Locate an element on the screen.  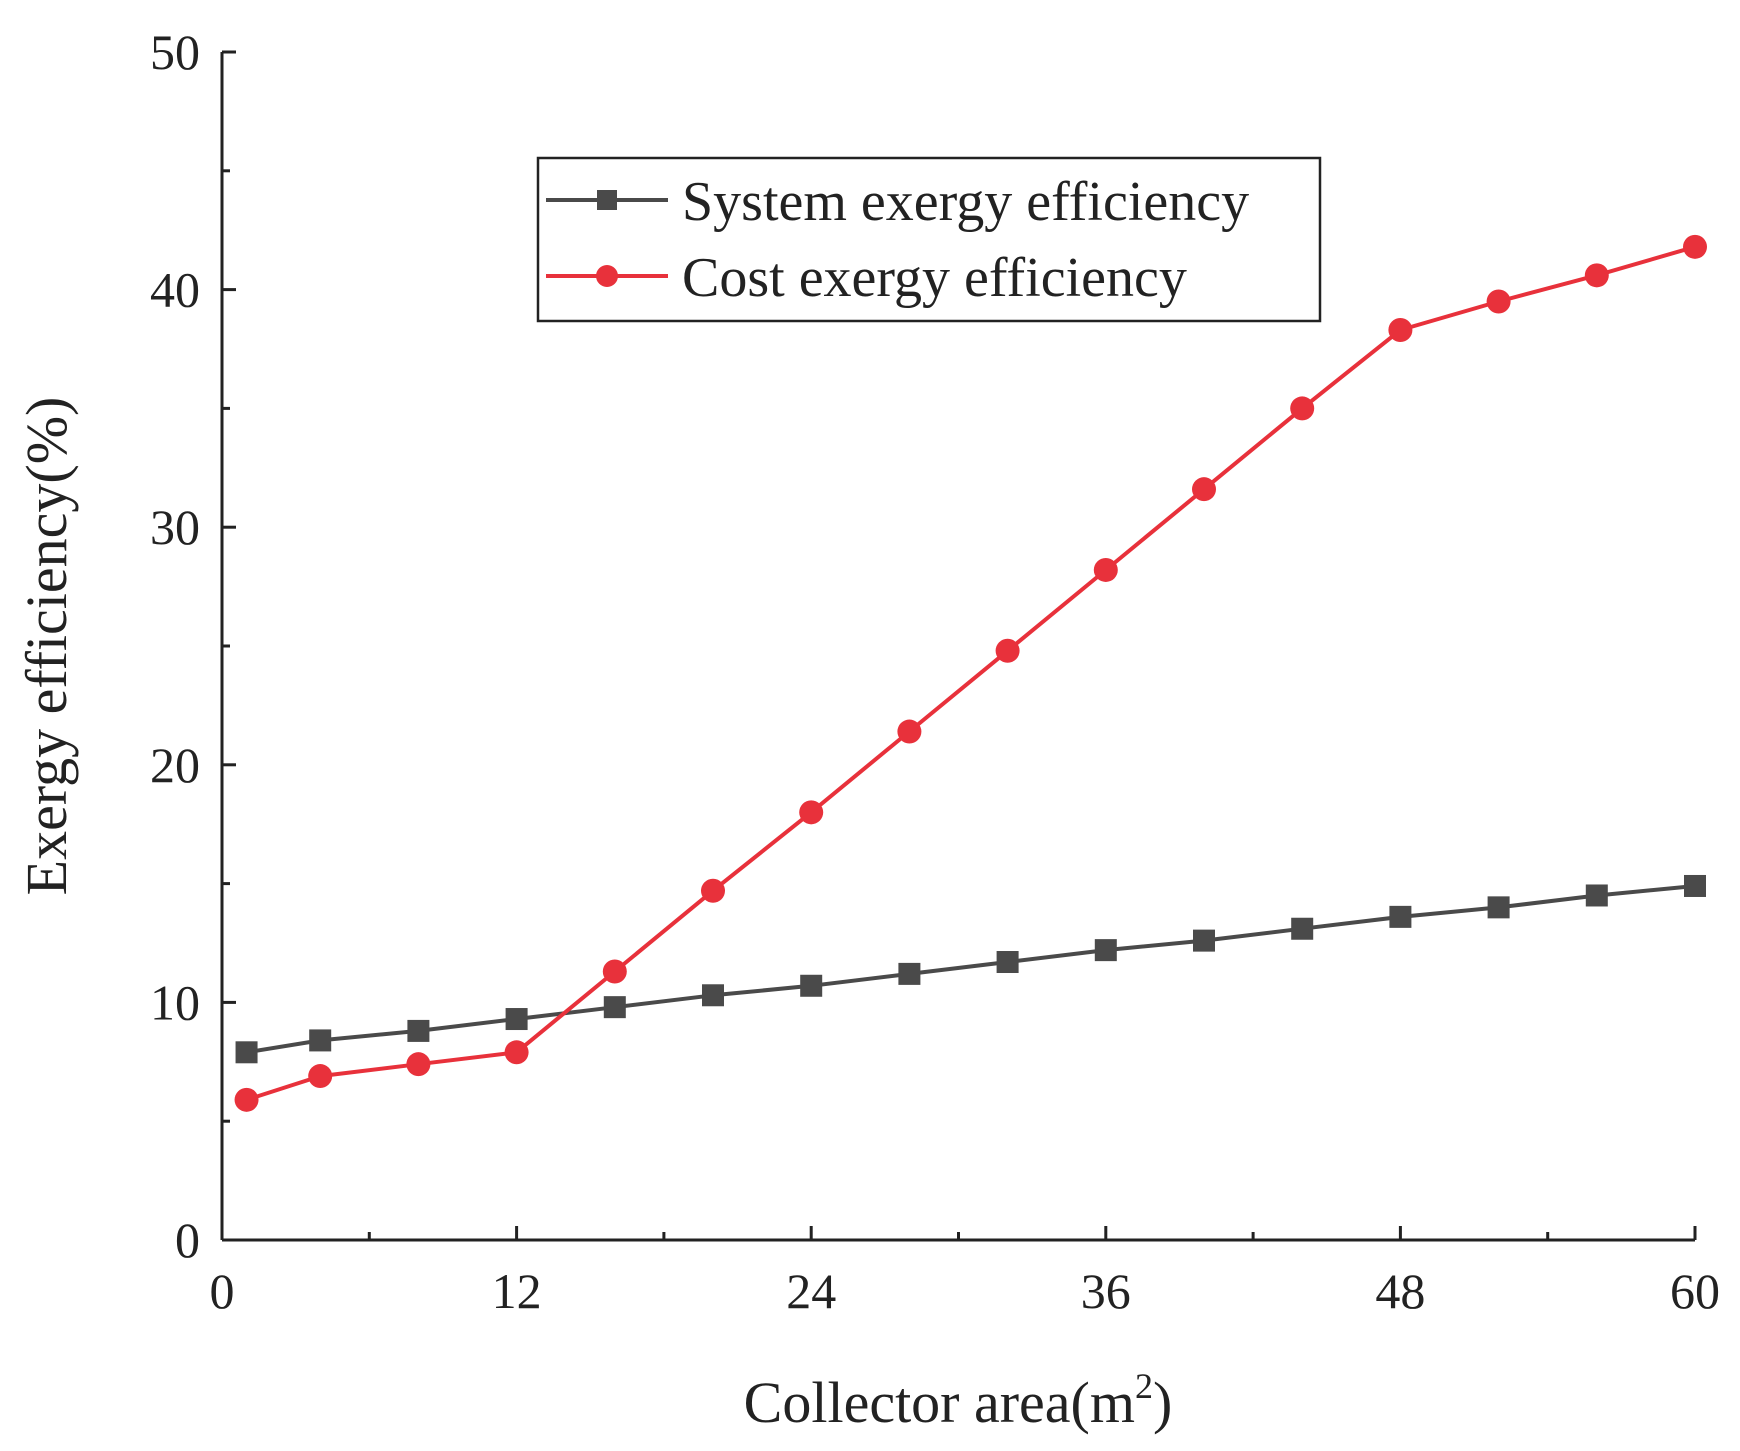
x-tick-label: 48 is located at coordinates (1400, 1291).